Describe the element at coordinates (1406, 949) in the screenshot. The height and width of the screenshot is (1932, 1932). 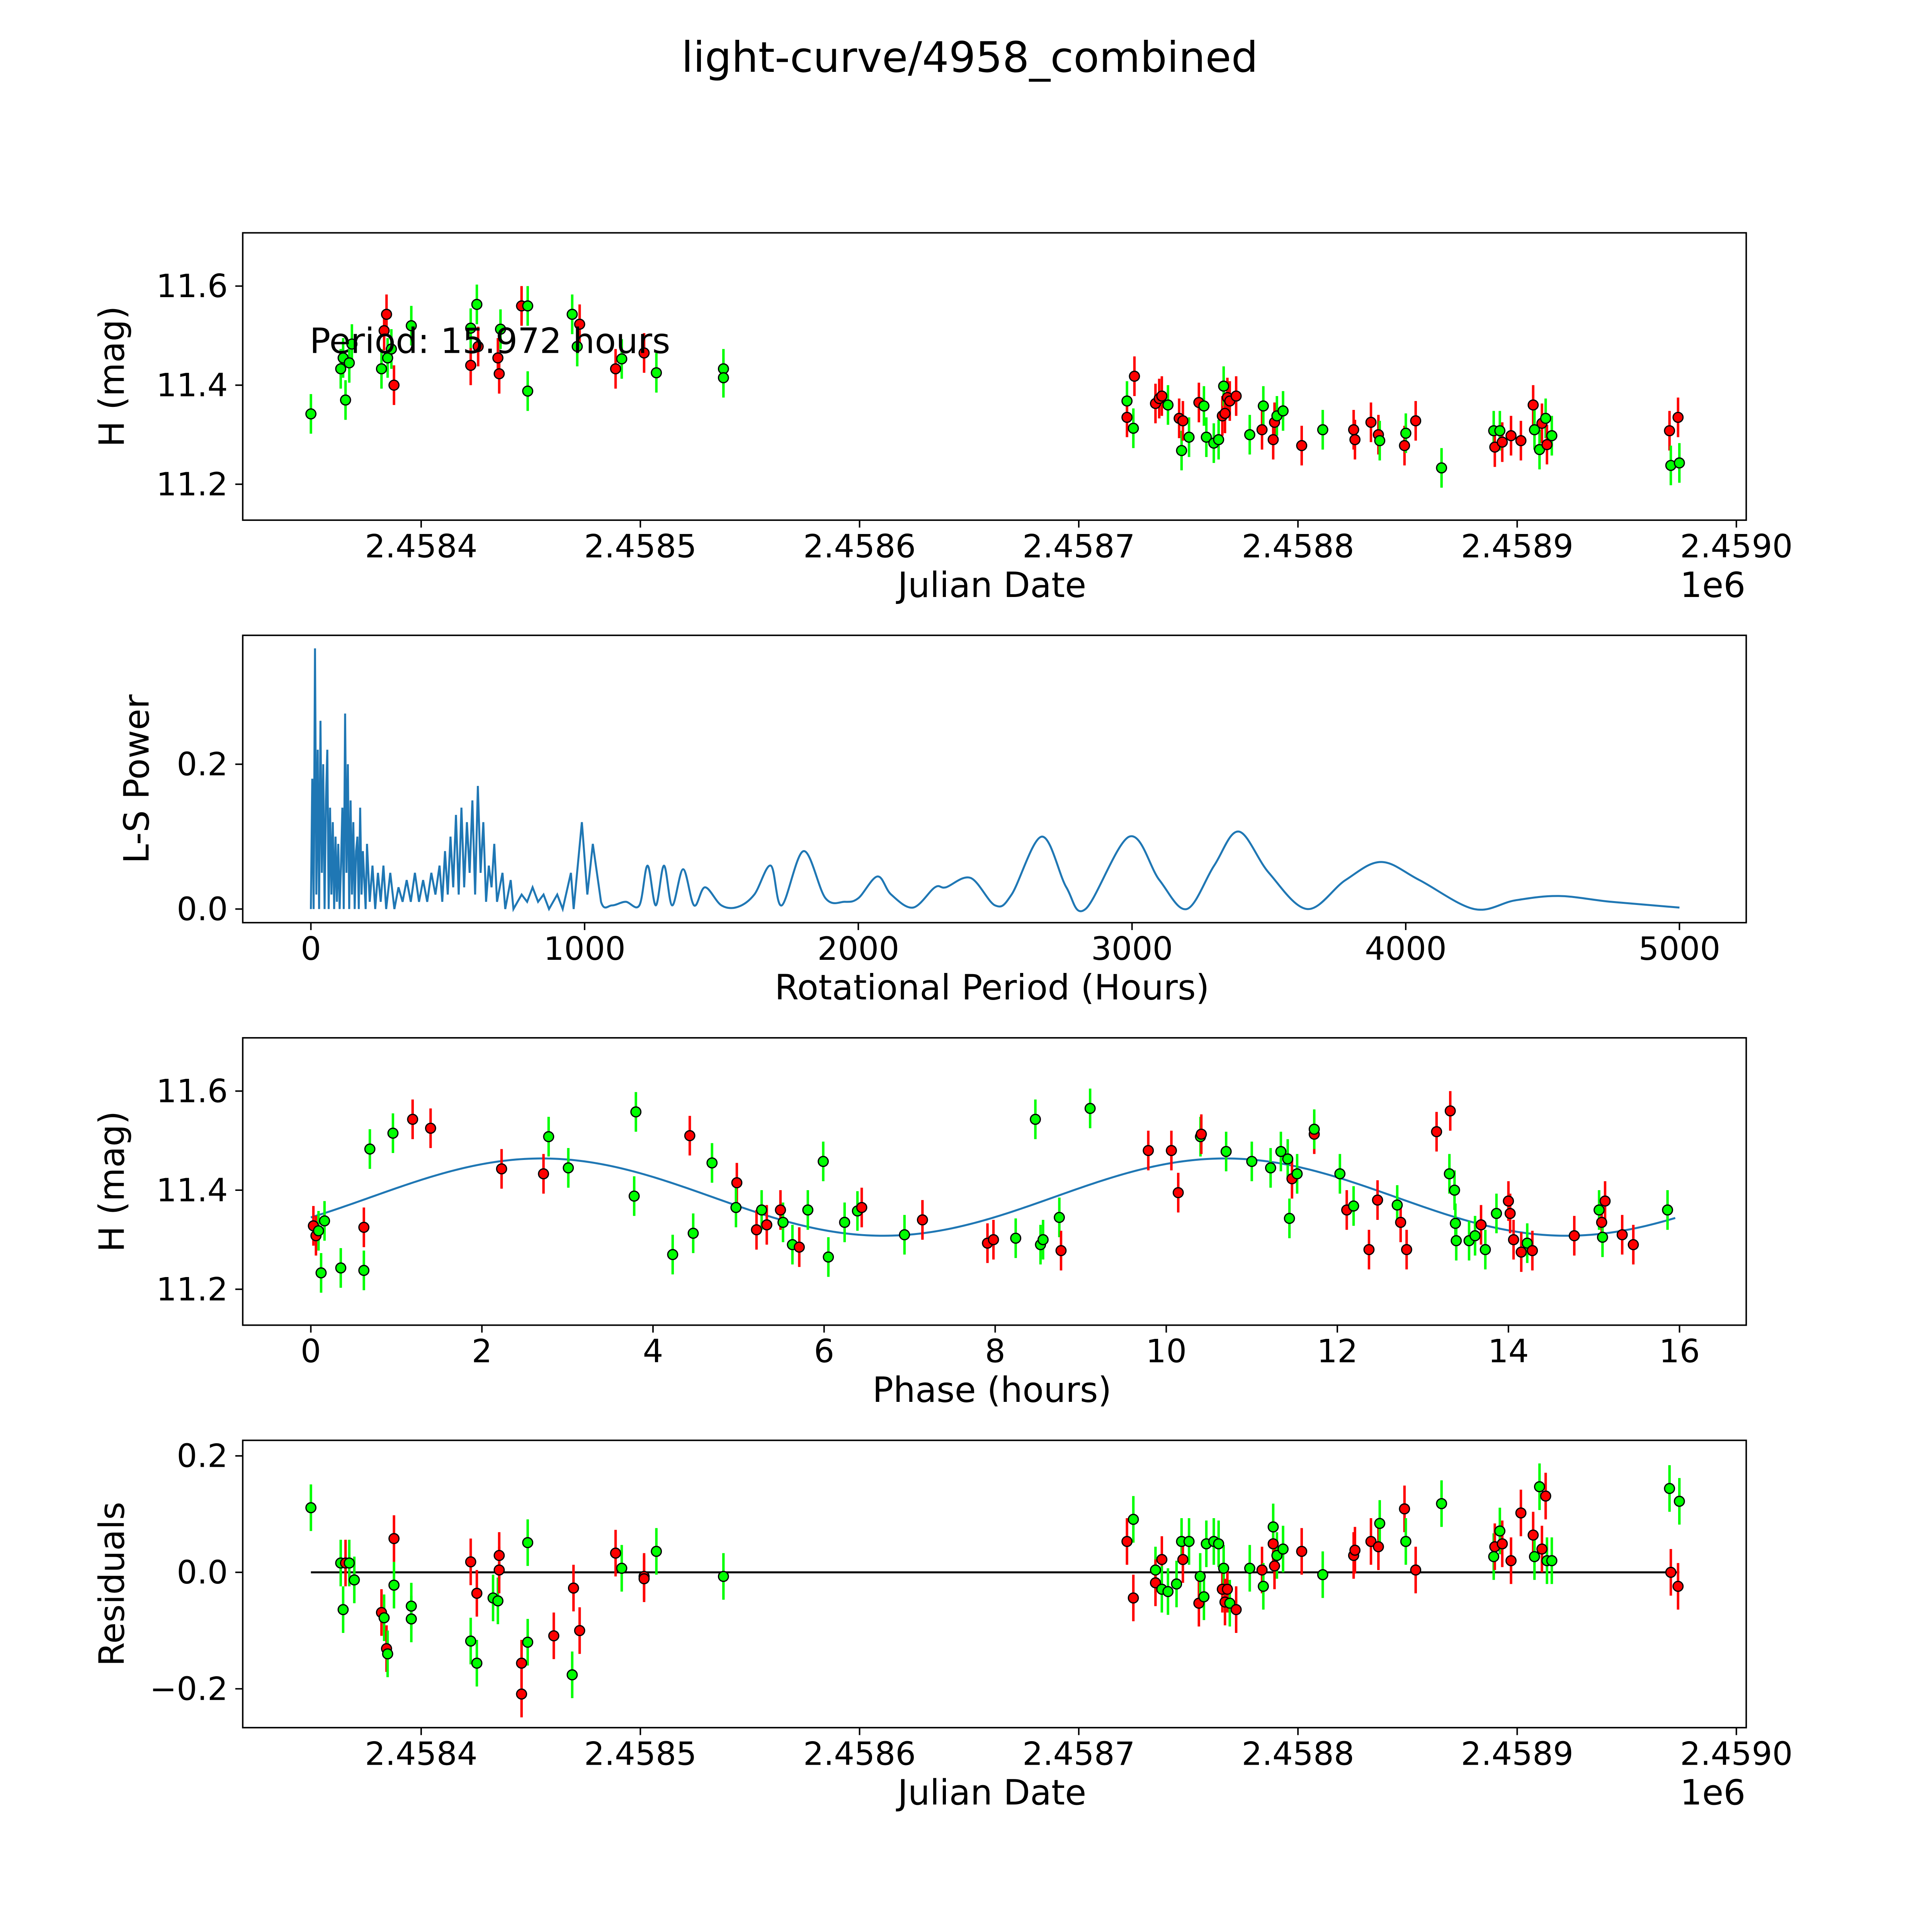
I see `x-tick-label: 4000` at that location.